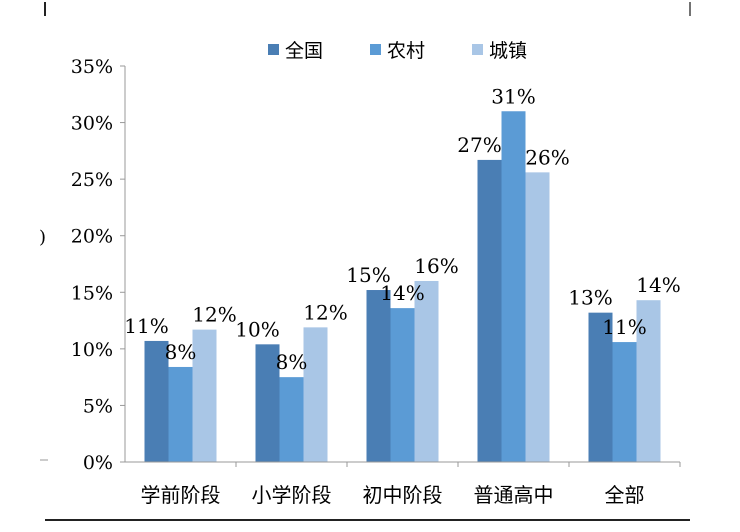 This screenshot has height=532, width=740. What do you see at coordinates (92, 180) in the screenshot?
I see `y-tick-label: 25%` at bounding box center [92, 180].